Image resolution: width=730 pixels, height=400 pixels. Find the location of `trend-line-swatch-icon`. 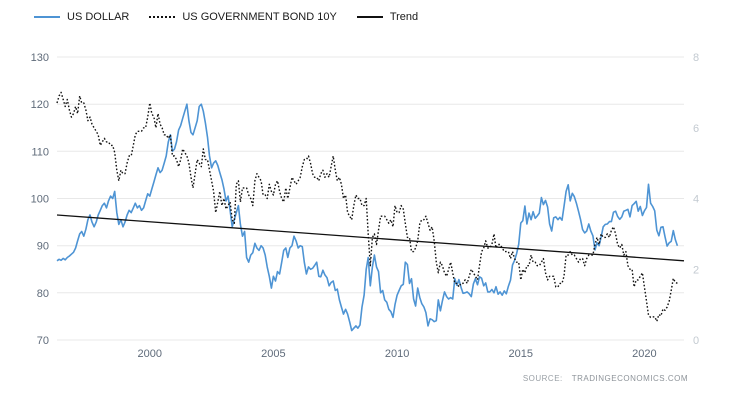

trend-line-swatch-icon is located at coordinates (369, 17).